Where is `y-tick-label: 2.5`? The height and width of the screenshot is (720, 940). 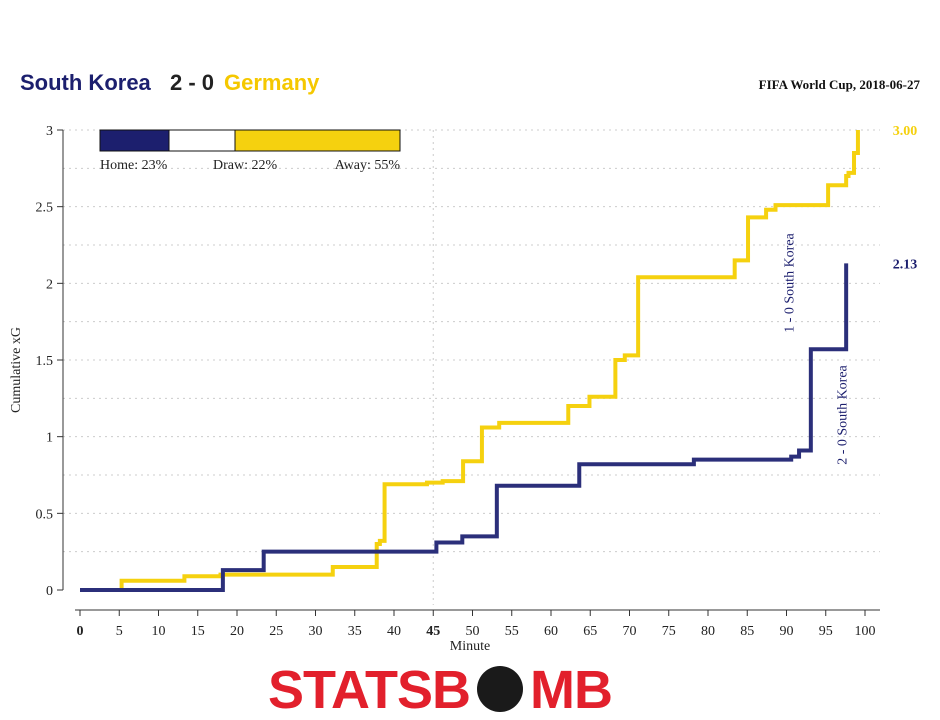
y-tick-label: 2.5 is located at coordinates (45, 208).